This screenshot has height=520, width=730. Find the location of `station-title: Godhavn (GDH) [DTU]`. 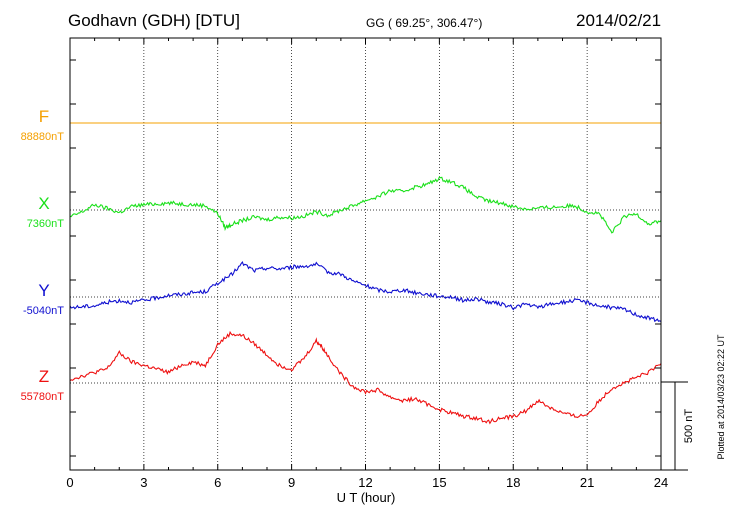

station-title: Godhavn (GDH) [DTU] is located at coordinates (154, 20).